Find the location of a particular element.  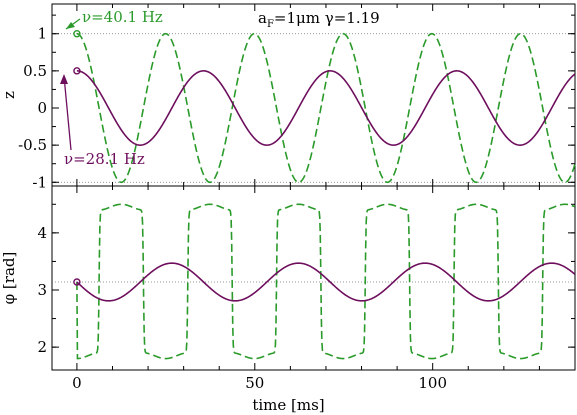

bot-ytick-label: 2 is located at coordinates (42, 347).